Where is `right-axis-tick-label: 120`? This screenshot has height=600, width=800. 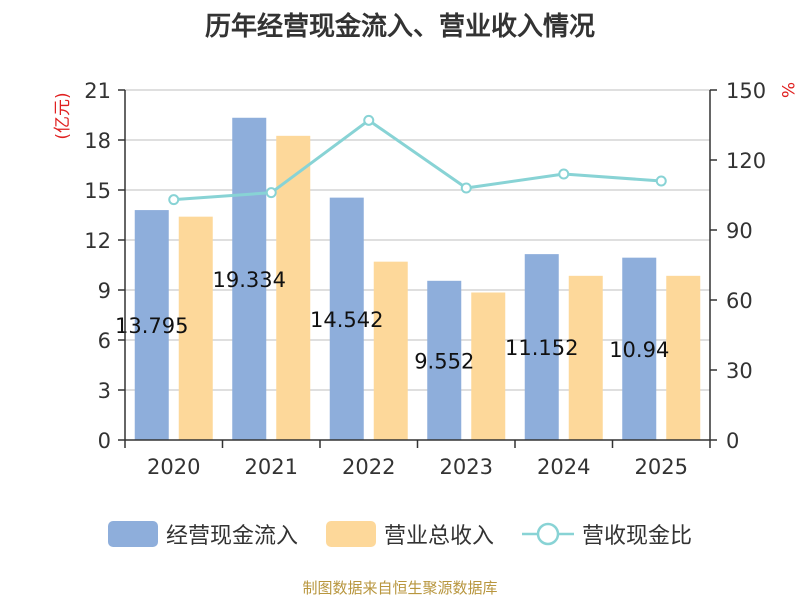
right-axis-tick-label: 120 is located at coordinates (746, 161).